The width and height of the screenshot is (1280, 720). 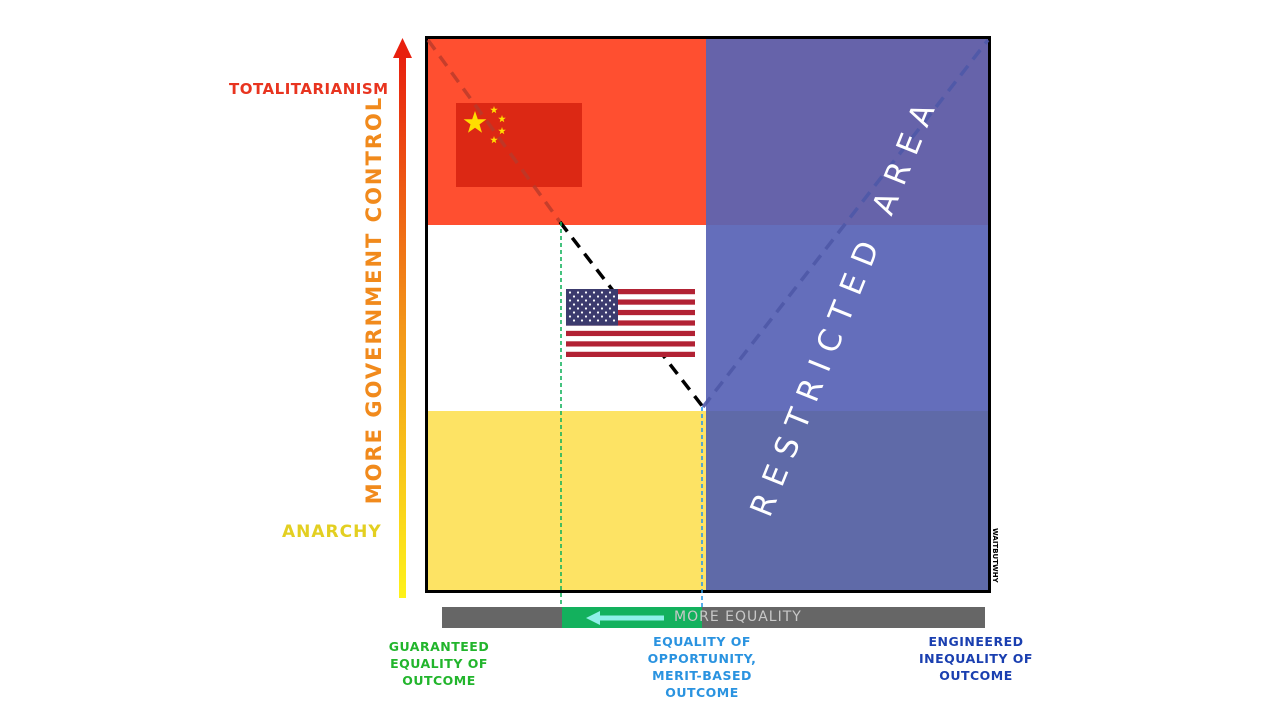 I want to click on restricted-zone-middle, so click(x=847, y=318).